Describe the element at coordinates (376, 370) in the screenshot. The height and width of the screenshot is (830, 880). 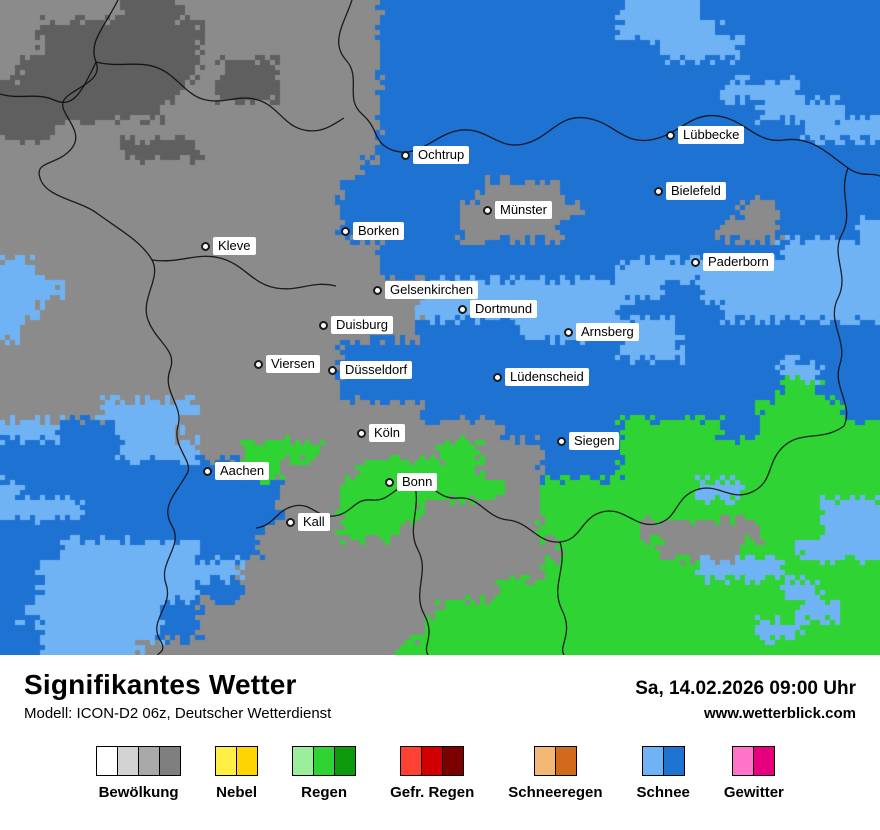
I see `city-label: Düsseldorf` at that location.